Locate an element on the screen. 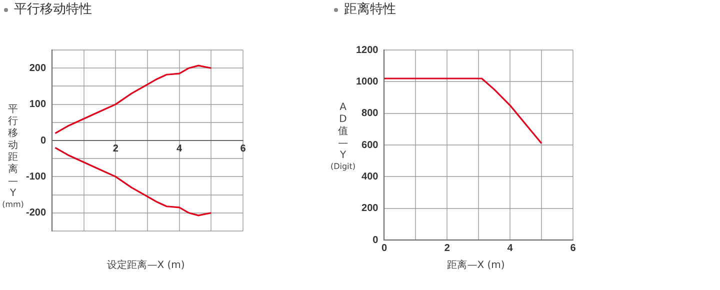 The width and height of the screenshot is (720, 290). chart-title: 平行移动特性 is located at coordinates (53, 9).